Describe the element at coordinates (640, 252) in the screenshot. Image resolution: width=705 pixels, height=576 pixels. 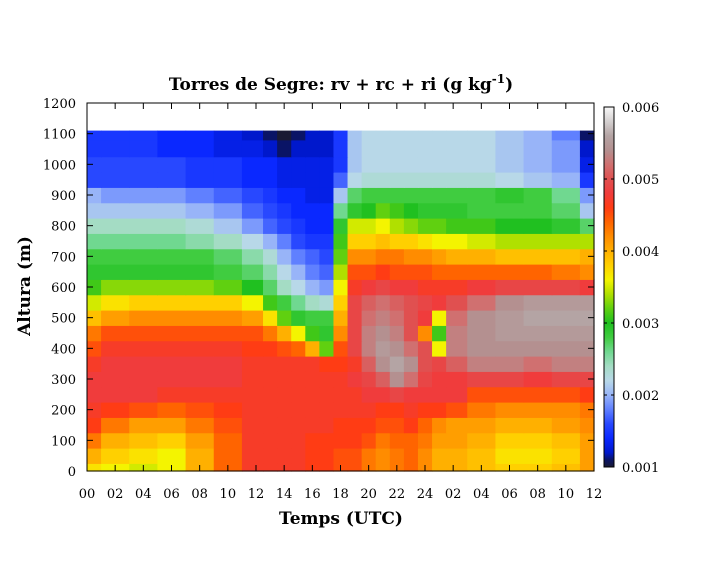
I see `colorbar-tick-label: 0.004` at that location.